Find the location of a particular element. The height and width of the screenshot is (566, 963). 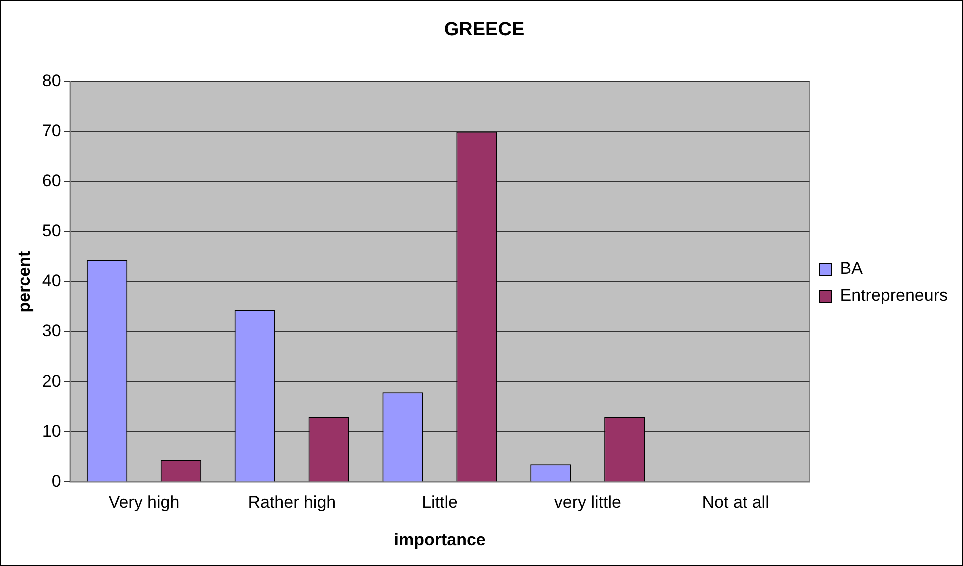

x-tick-label: Not at all is located at coordinates (736, 502).